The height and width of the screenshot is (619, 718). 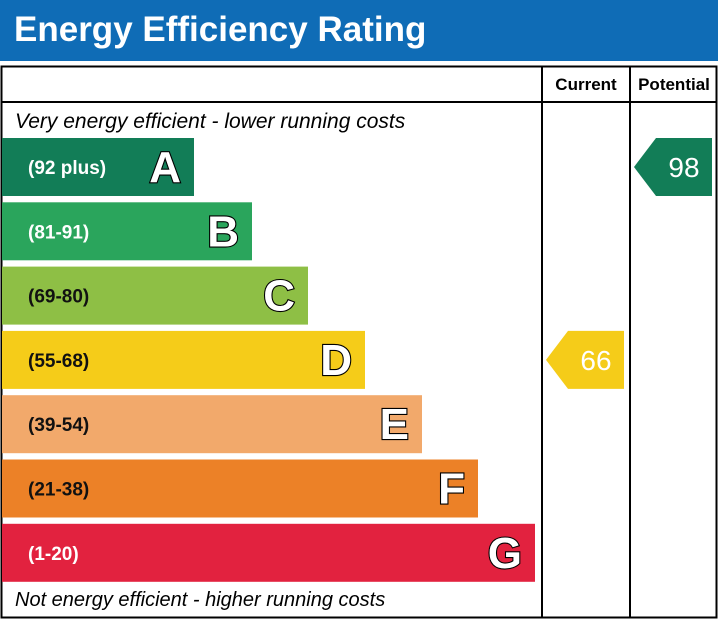 I want to click on band-c-bar, so click(x=155, y=295).